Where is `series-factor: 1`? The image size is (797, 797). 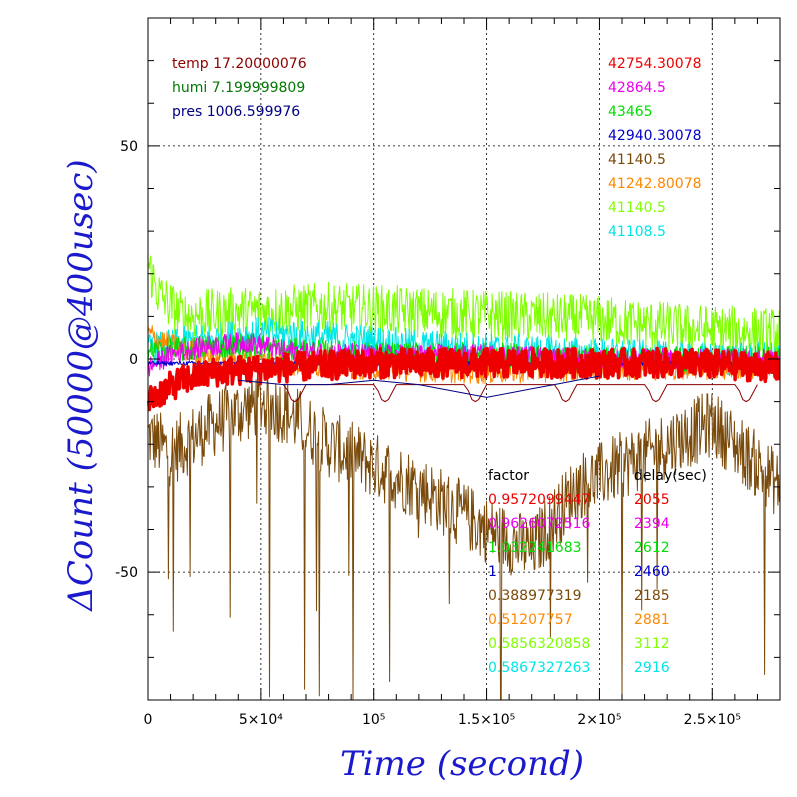 series-factor: 1 is located at coordinates (492, 572).